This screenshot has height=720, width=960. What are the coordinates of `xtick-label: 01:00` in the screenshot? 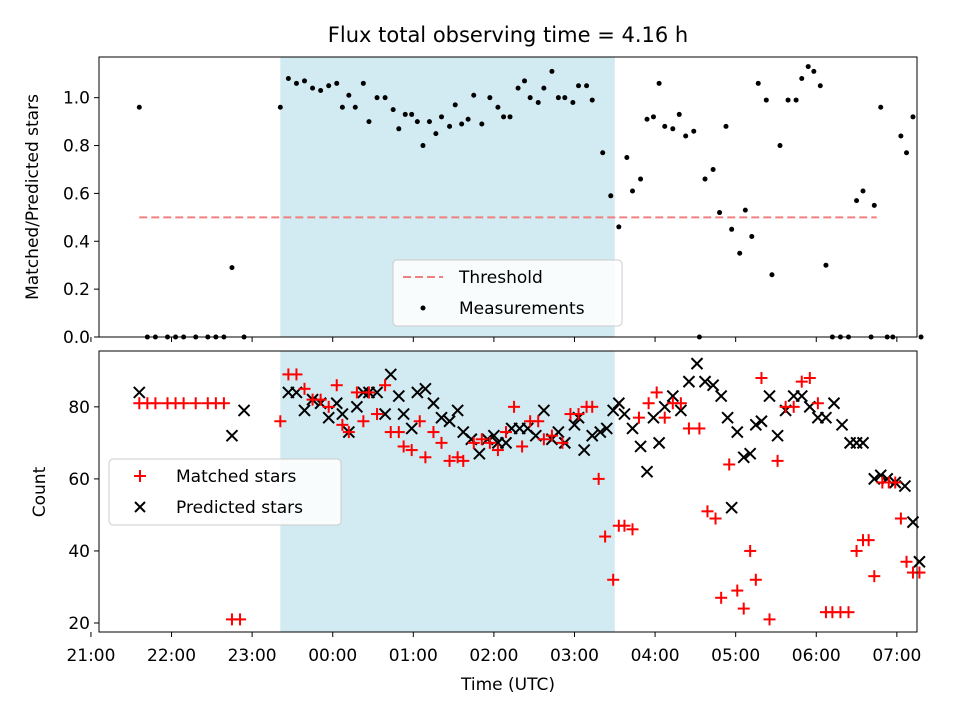 It's located at (413, 656).